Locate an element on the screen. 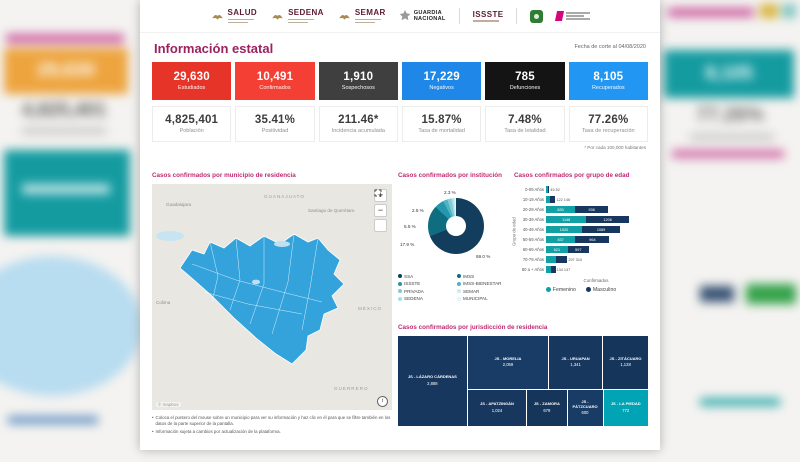 This screenshot has height=462, width=800. donut-slice-label: 2.5 % is located at coordinates (418, 210).